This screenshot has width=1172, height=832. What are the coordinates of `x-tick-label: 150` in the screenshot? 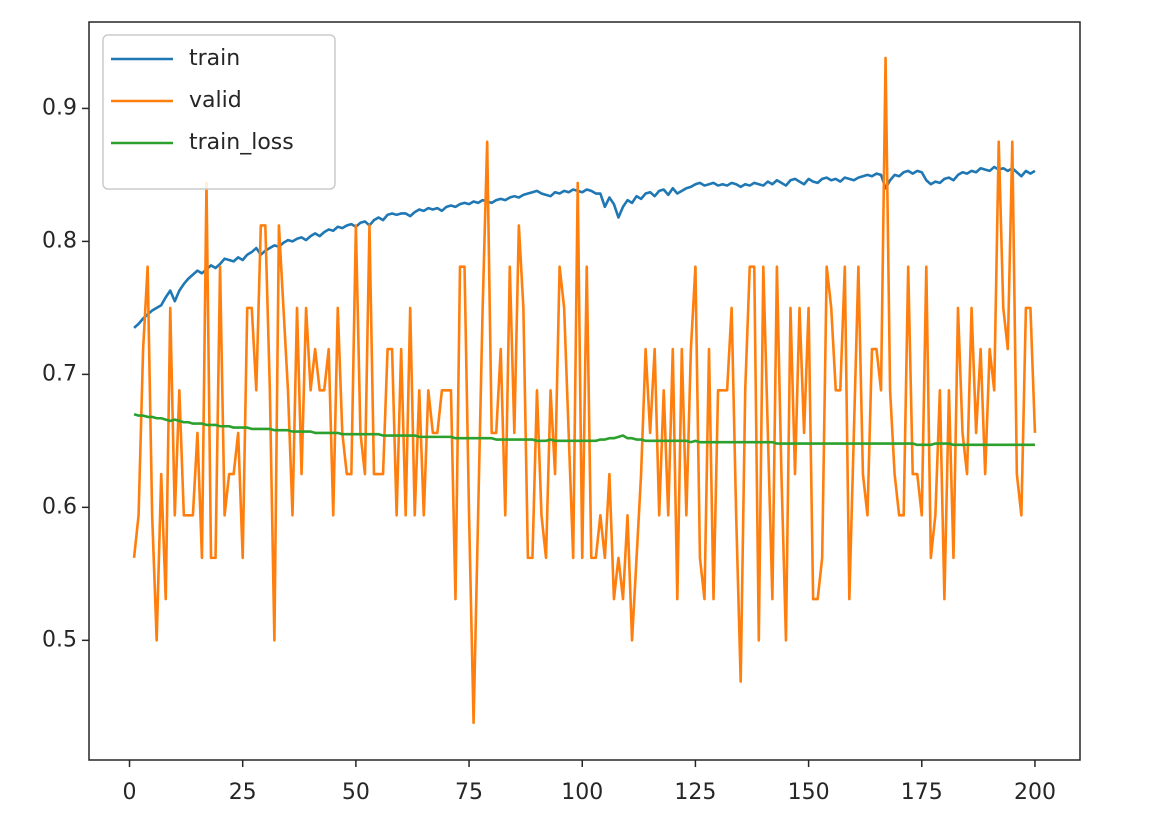 It's located at (809, 792).